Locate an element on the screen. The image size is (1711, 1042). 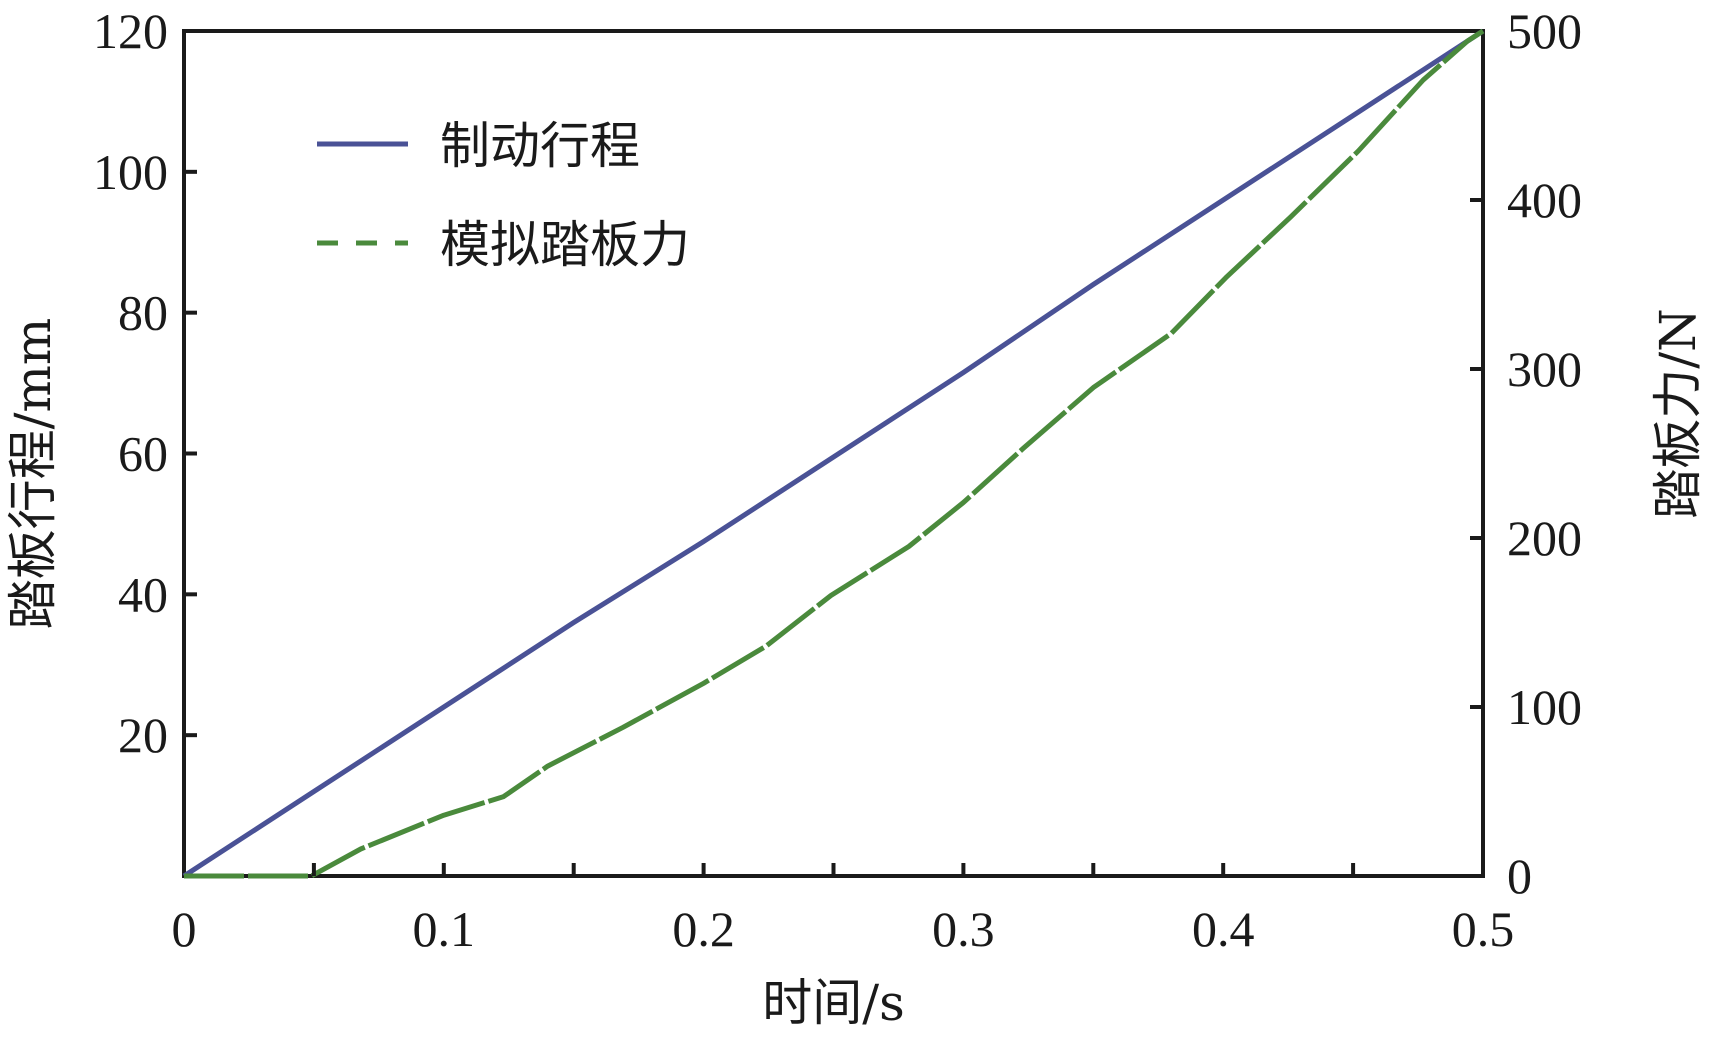
y-left-tick-label: 120 is located at coordinates (130, 31).